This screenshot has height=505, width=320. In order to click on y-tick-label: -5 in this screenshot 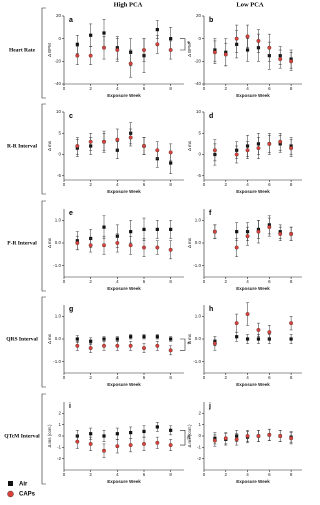, I will do `click(59, 175)`.